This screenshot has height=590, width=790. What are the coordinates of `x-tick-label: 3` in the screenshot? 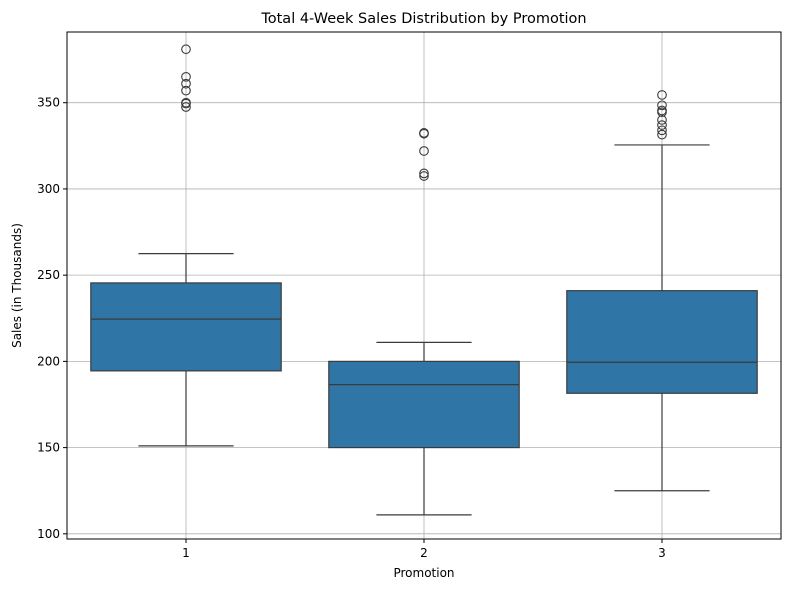 It's located at (662, 553).